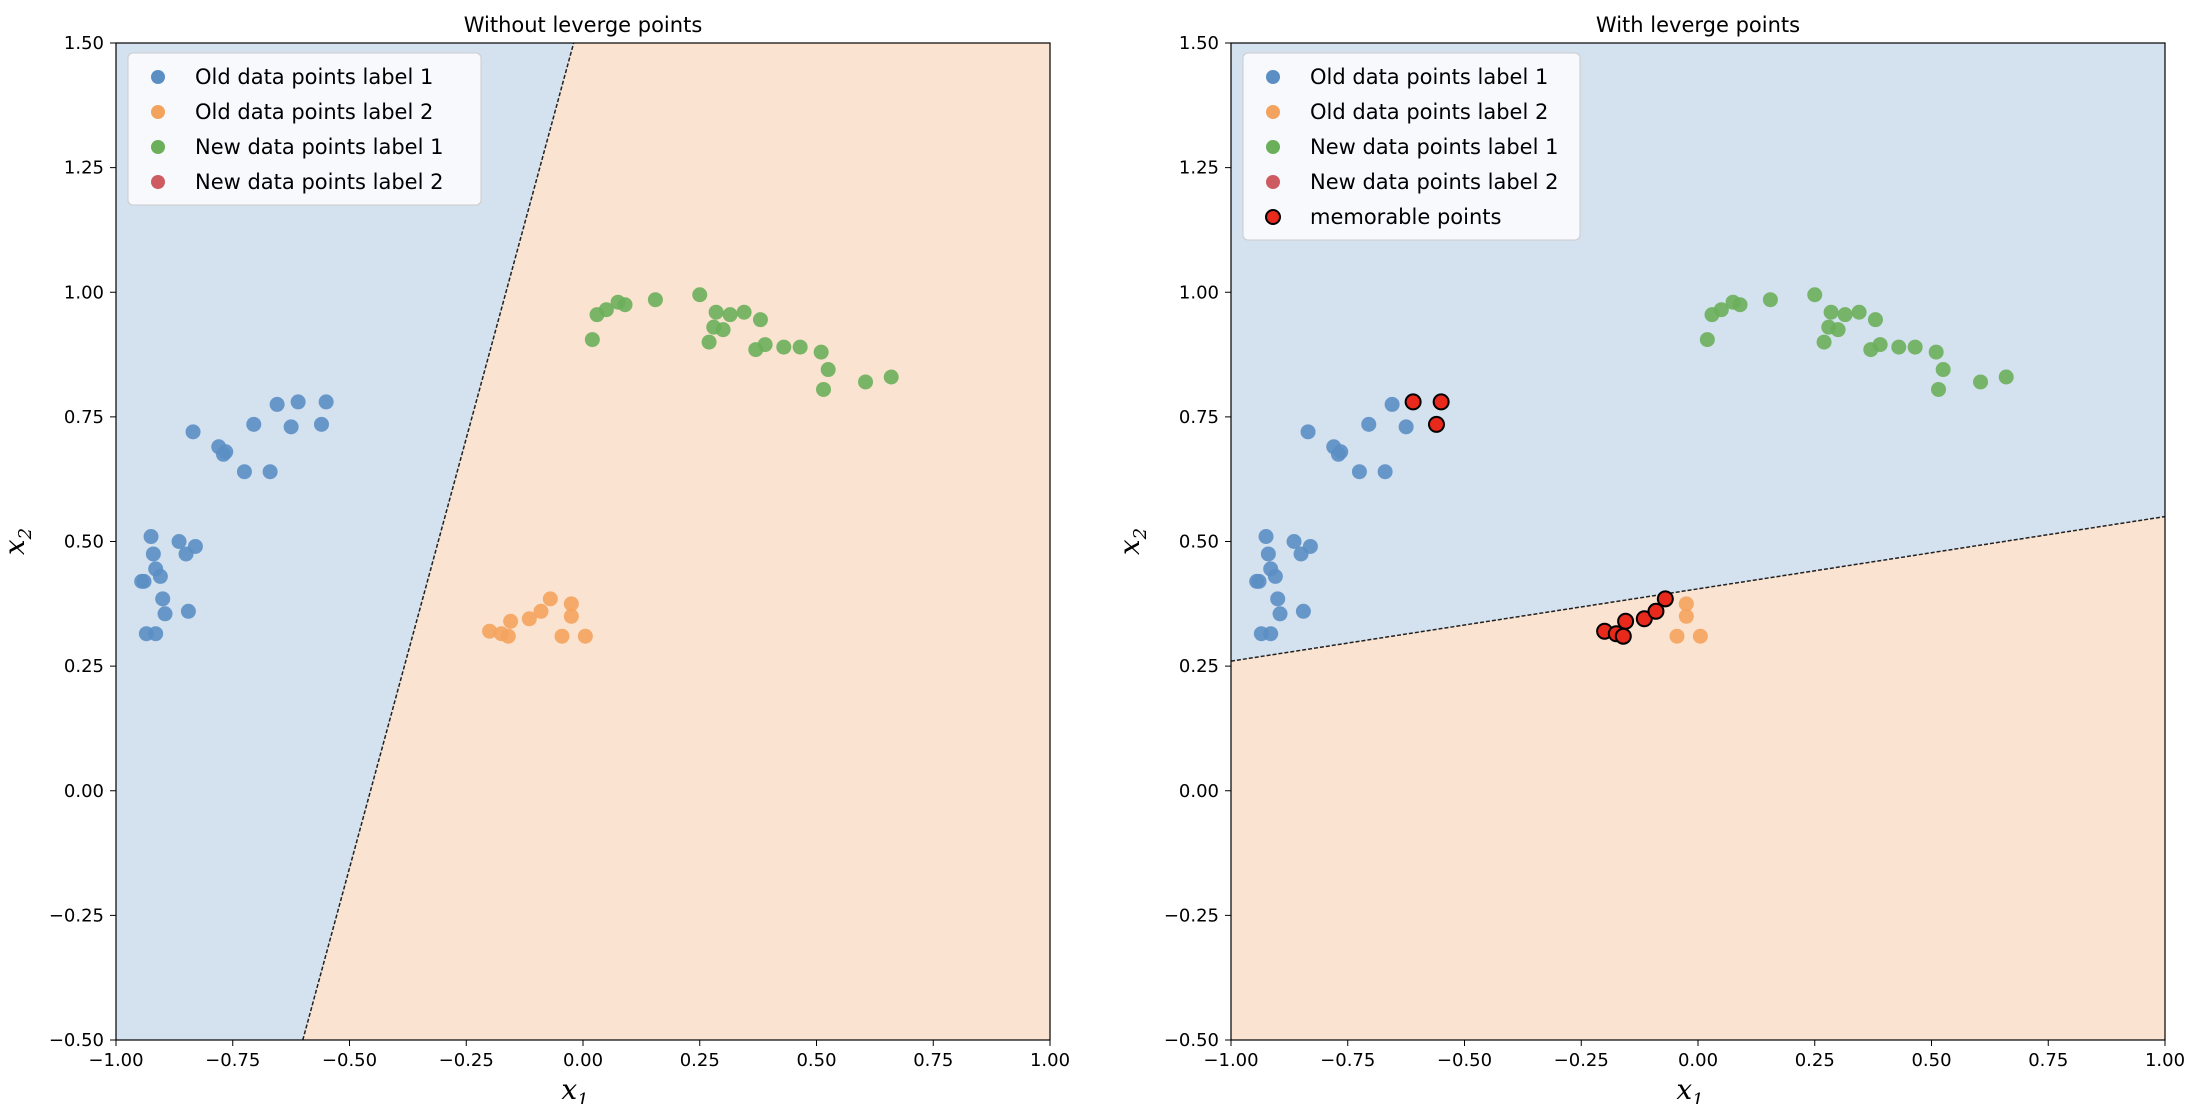 The height and width of the screenshot is (1104, 2200). I want to click on x-tick-label: 0.75, so click(2048, 1060).